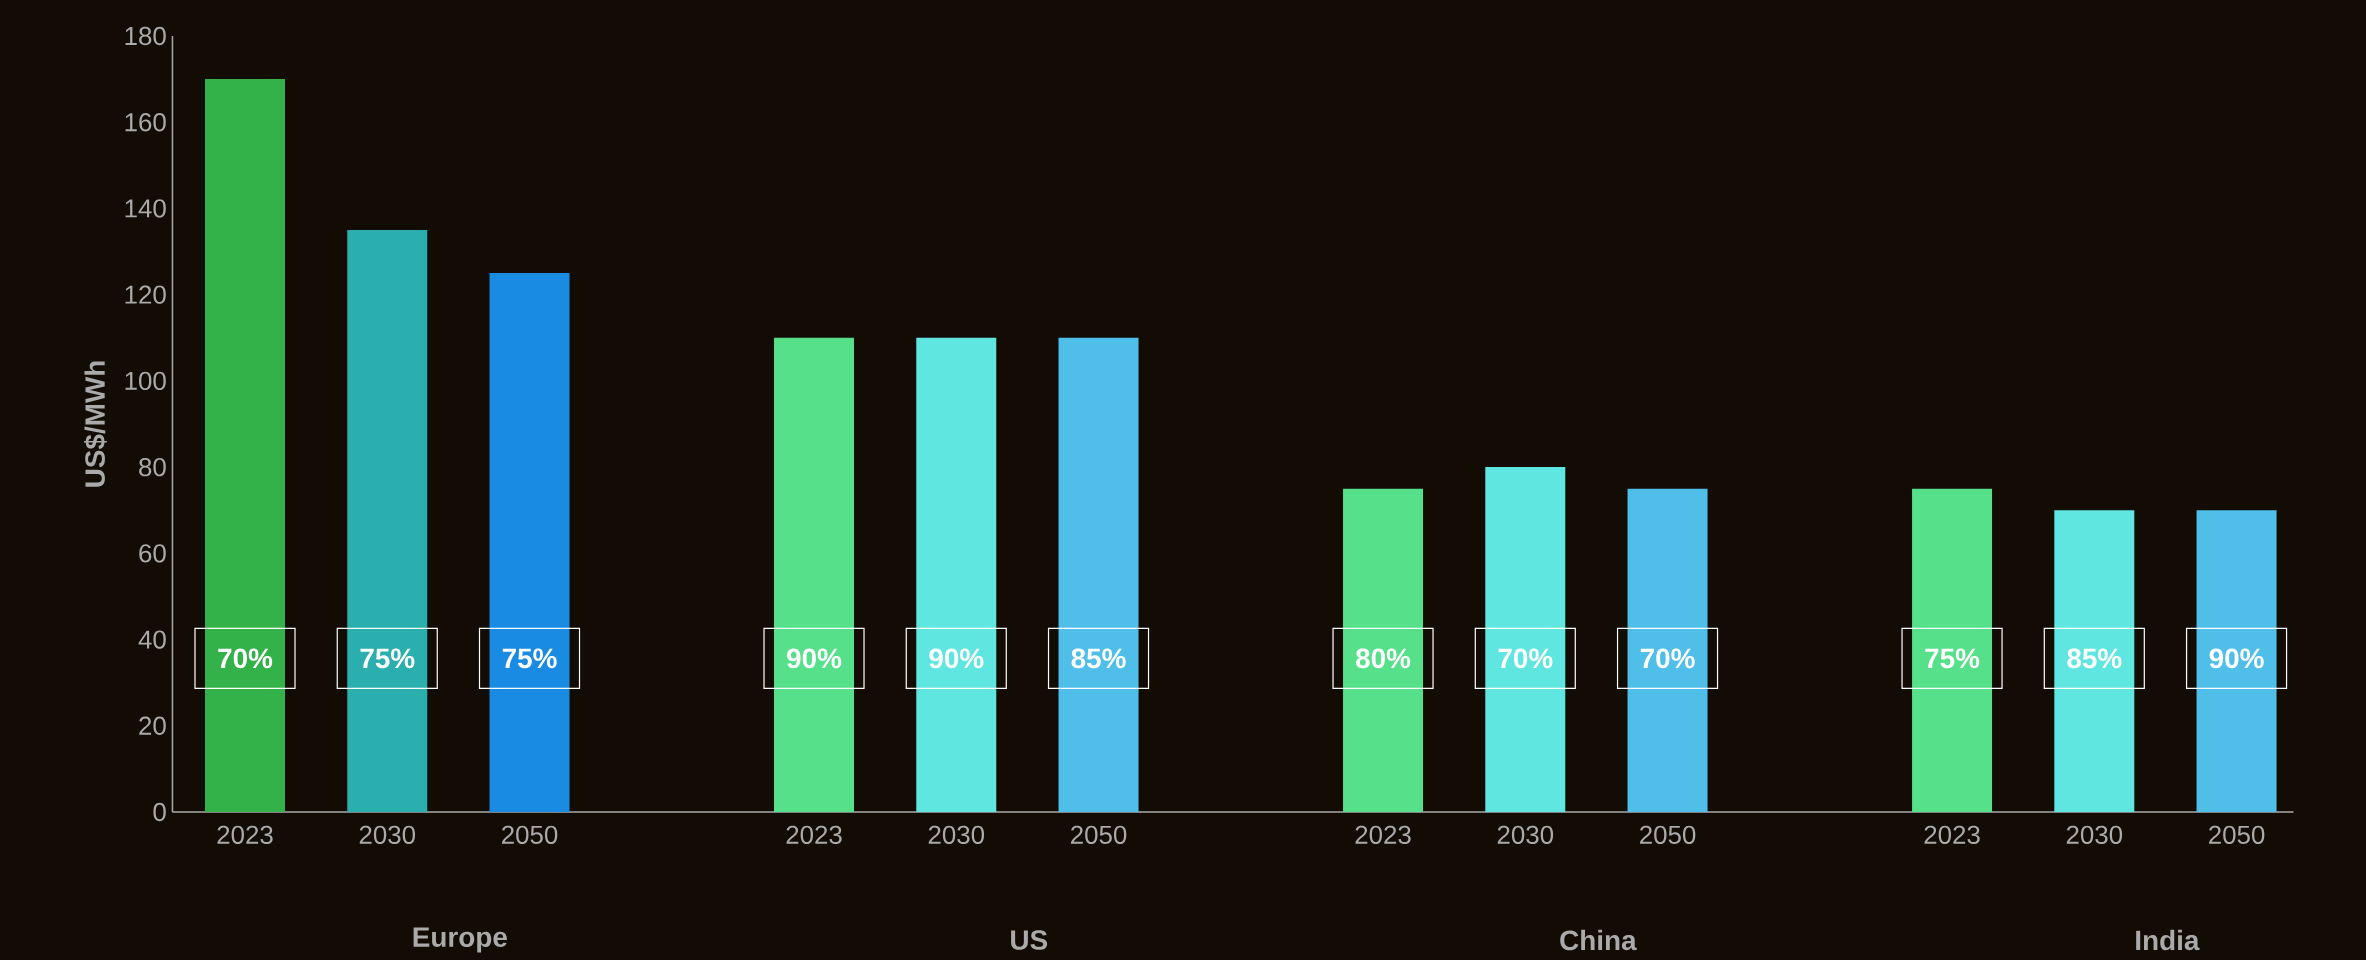 Image resolution: width=2366 pixels, height=960 pixels. Describe the element at coordinates (145, 36) in the screenshot. I see `y-tick-label: 180` at that location.